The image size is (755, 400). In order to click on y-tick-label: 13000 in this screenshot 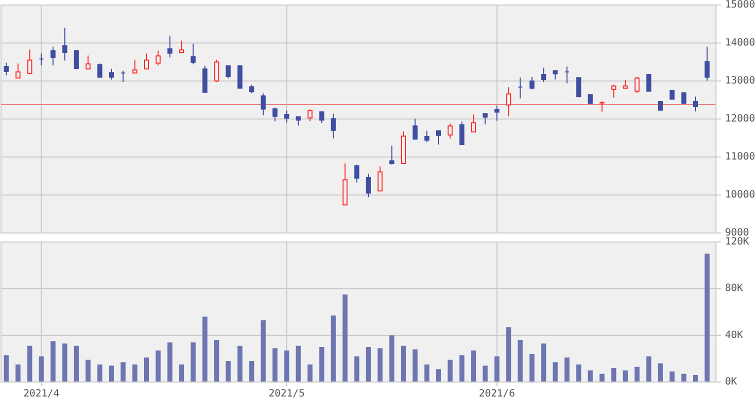, I will do `click(740, 81)`.